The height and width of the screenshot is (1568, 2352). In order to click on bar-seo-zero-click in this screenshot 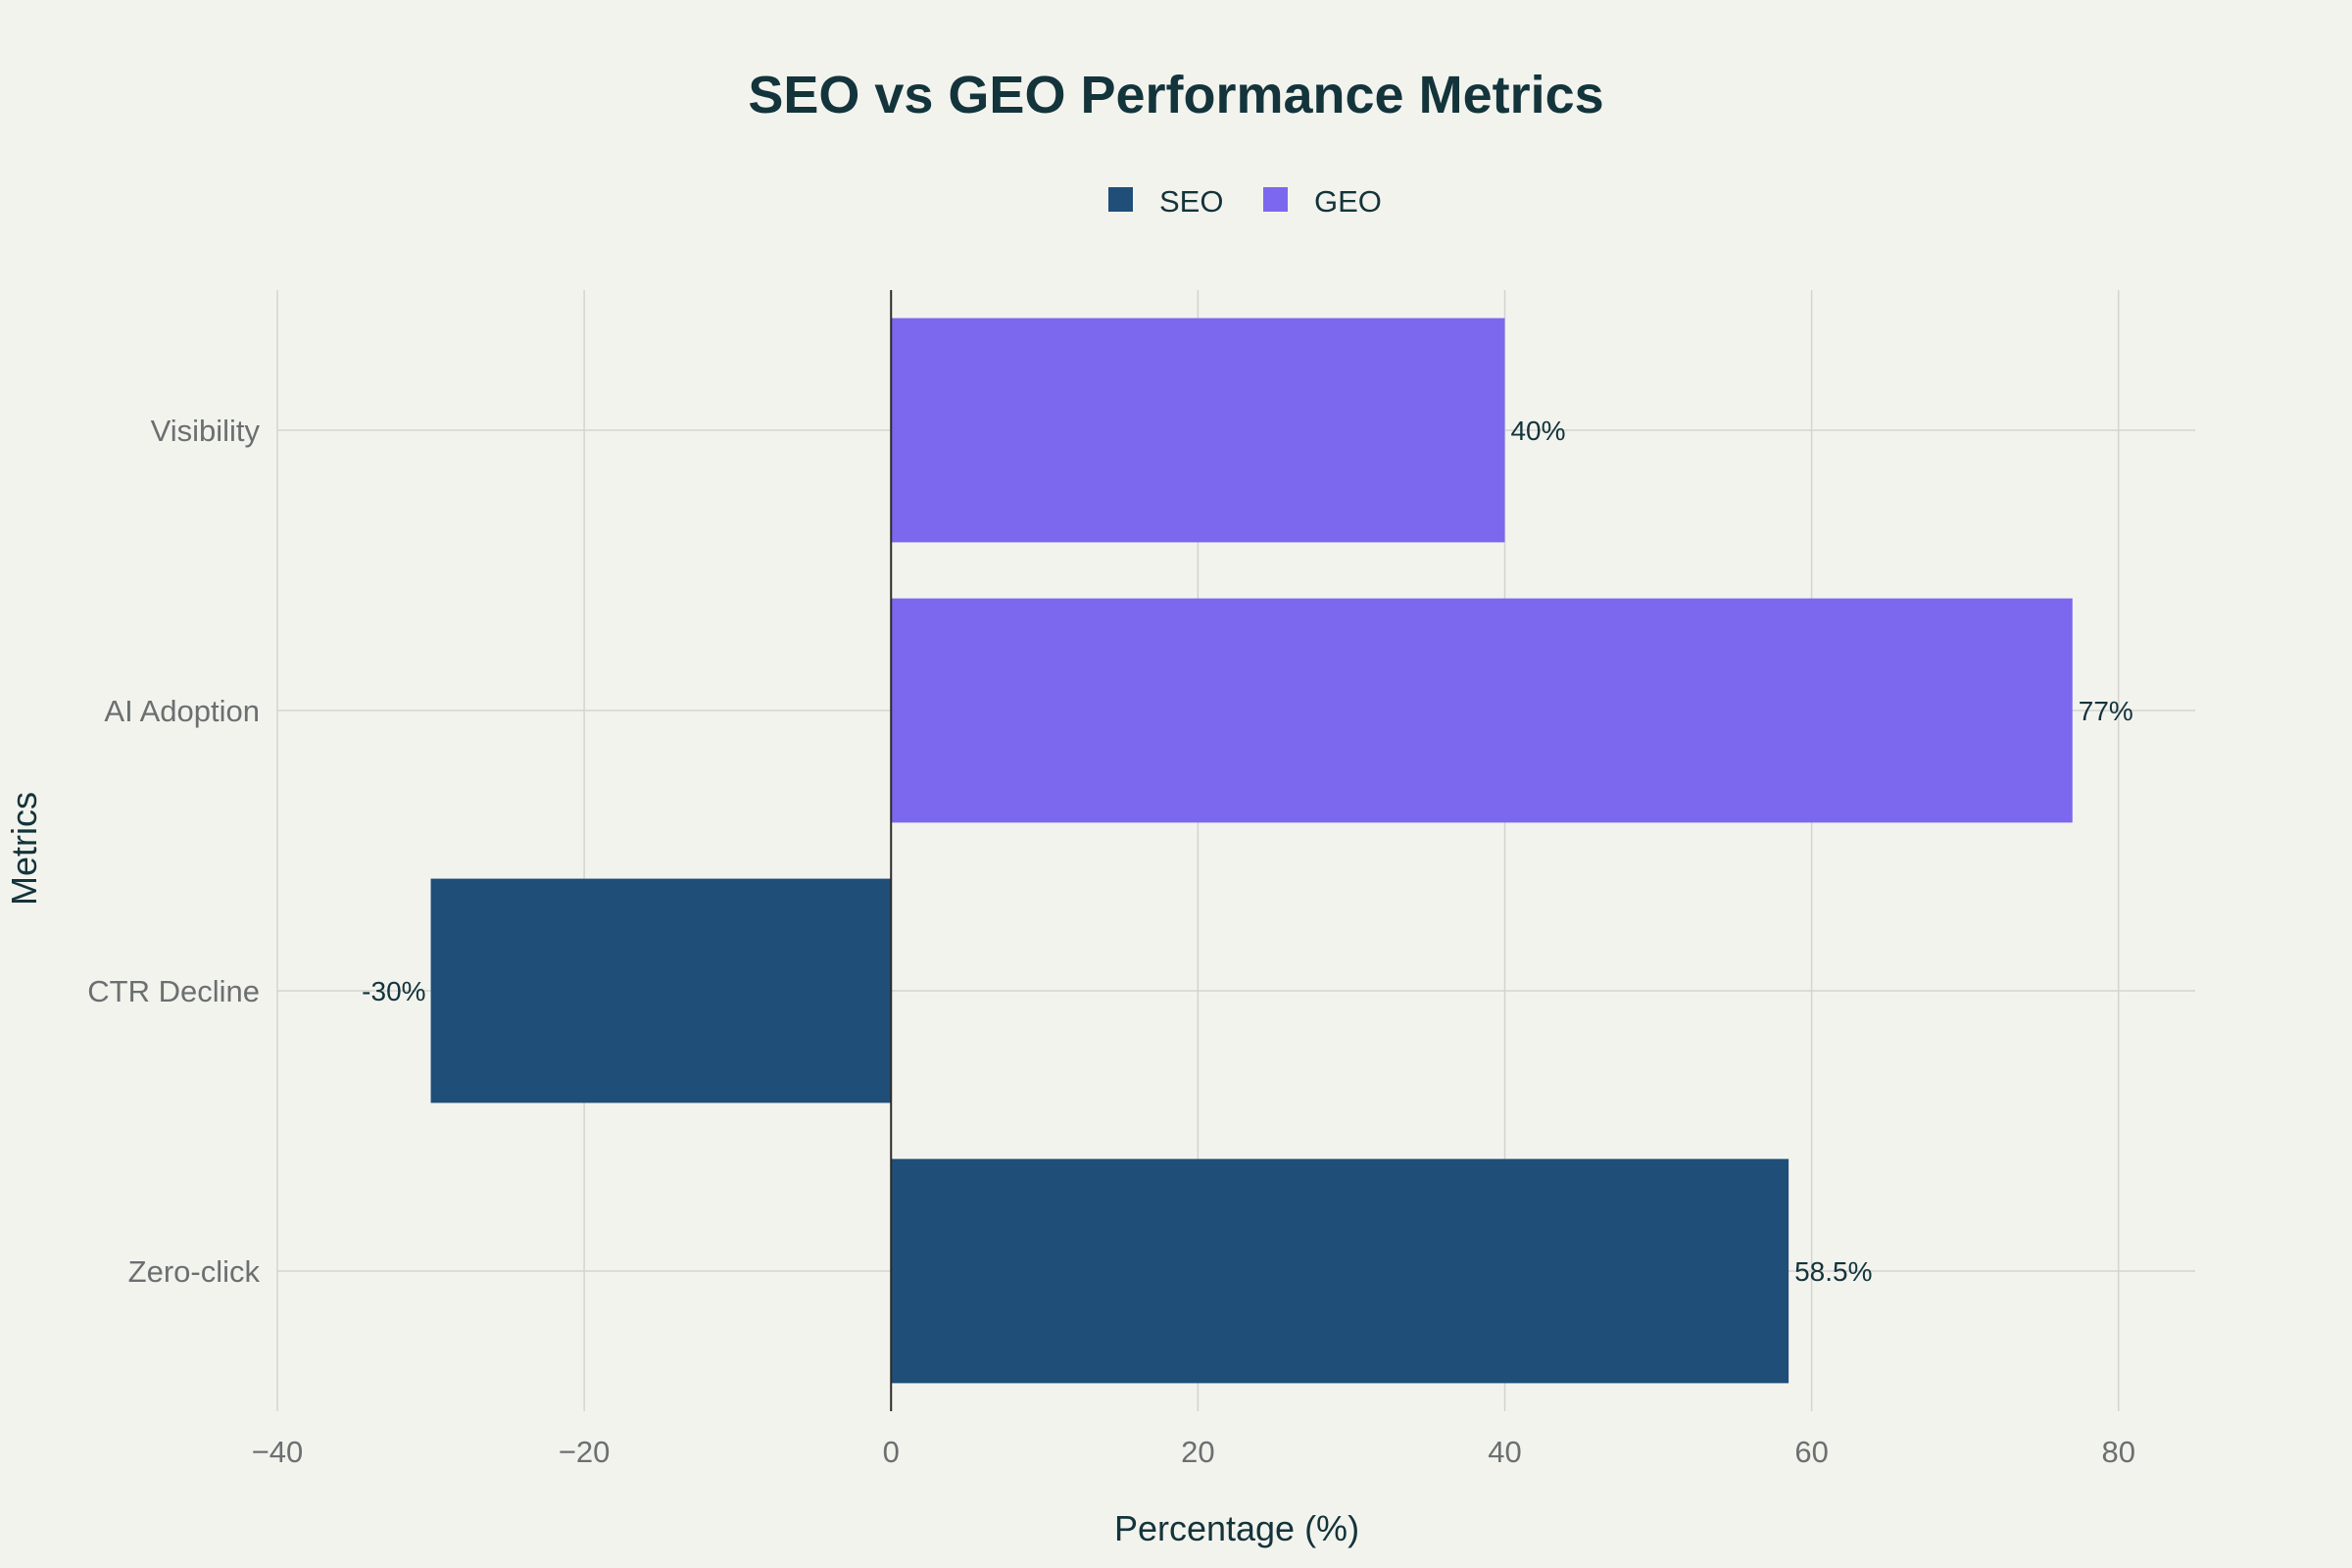, I will do `click(1340, 1271)`.